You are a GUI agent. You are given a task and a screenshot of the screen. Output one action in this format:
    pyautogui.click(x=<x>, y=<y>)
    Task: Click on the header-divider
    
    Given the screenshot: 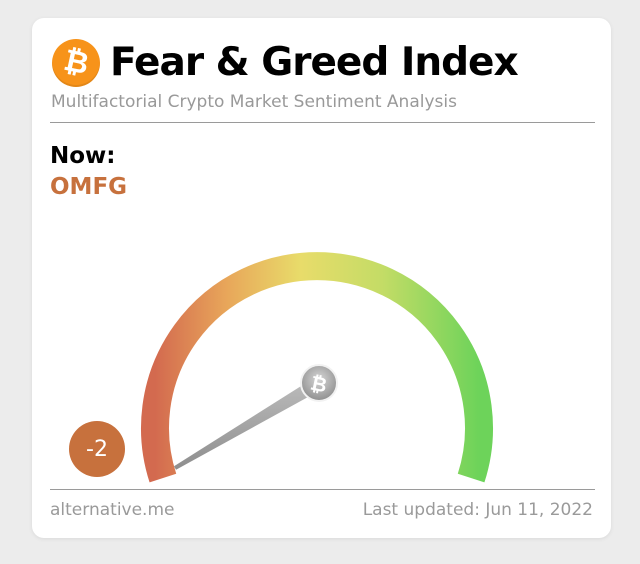 What is the action you would take?
    pyautogui.click(x=322, y=122)
    